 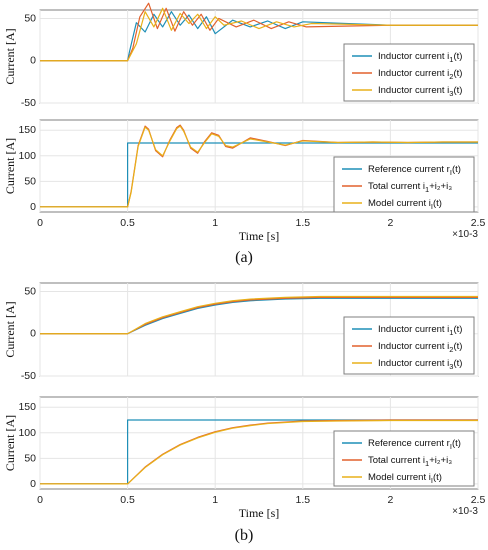 I want to click on caption-b: (b), so click(x=244, y=535).